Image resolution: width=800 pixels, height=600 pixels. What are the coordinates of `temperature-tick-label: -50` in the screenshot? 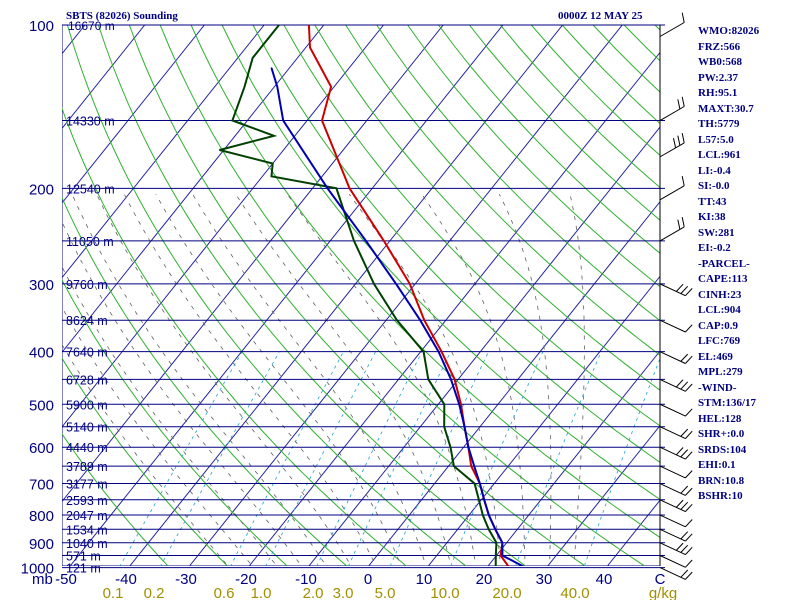 It's located at (66, 579).